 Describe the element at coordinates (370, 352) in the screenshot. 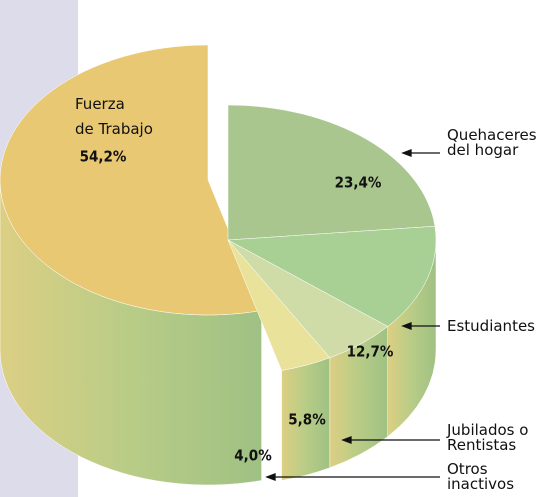

I see `value-label: 12,7%` at that location.